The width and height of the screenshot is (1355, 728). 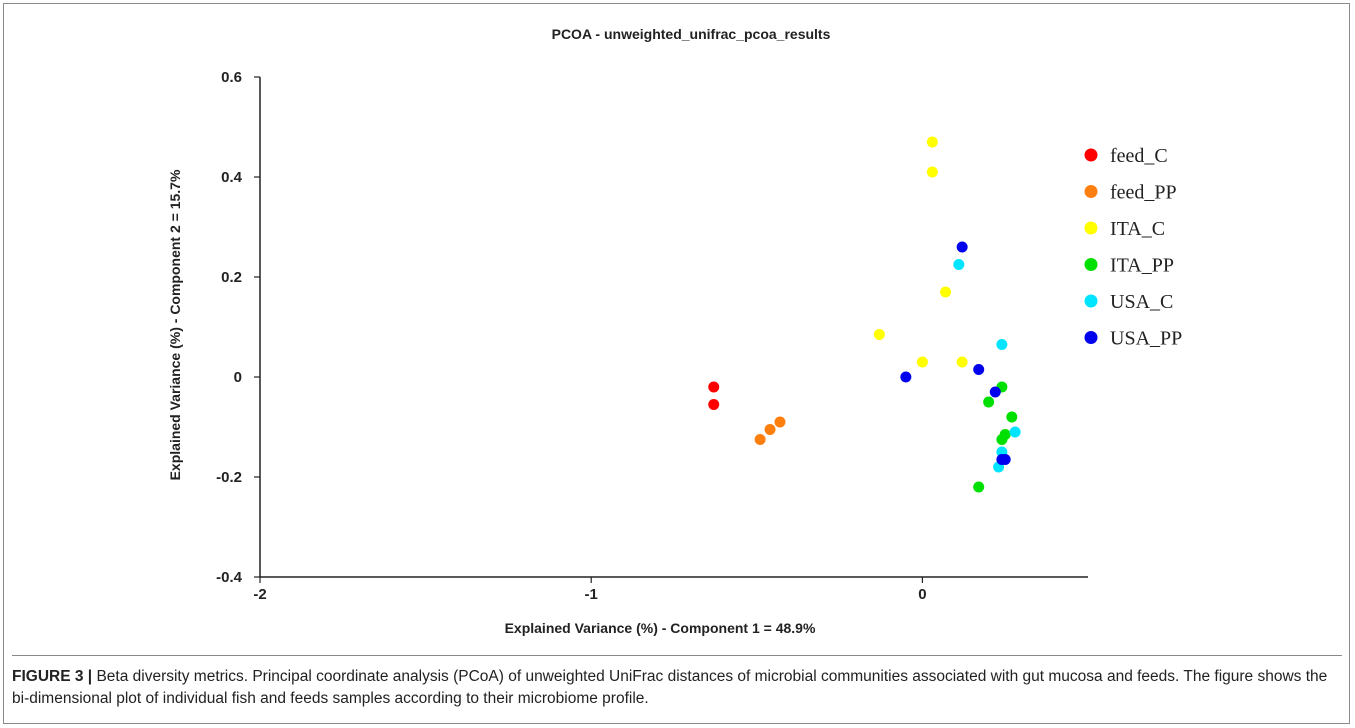 I want to click on legend-label: feed_C, so click(x=1139, y=156).